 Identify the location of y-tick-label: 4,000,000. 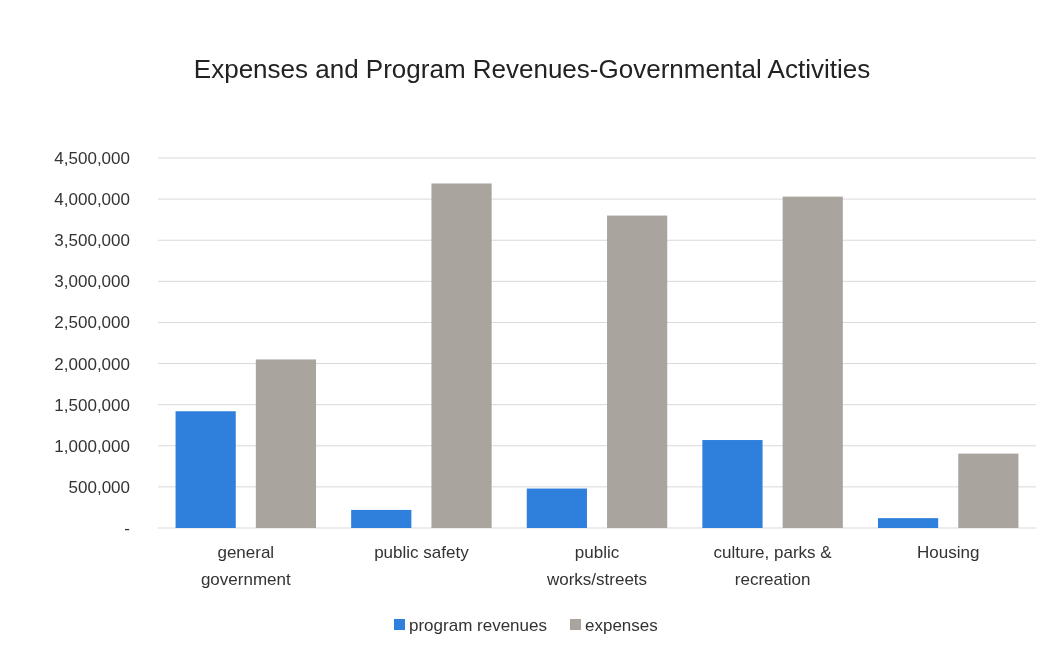
(92, 200).